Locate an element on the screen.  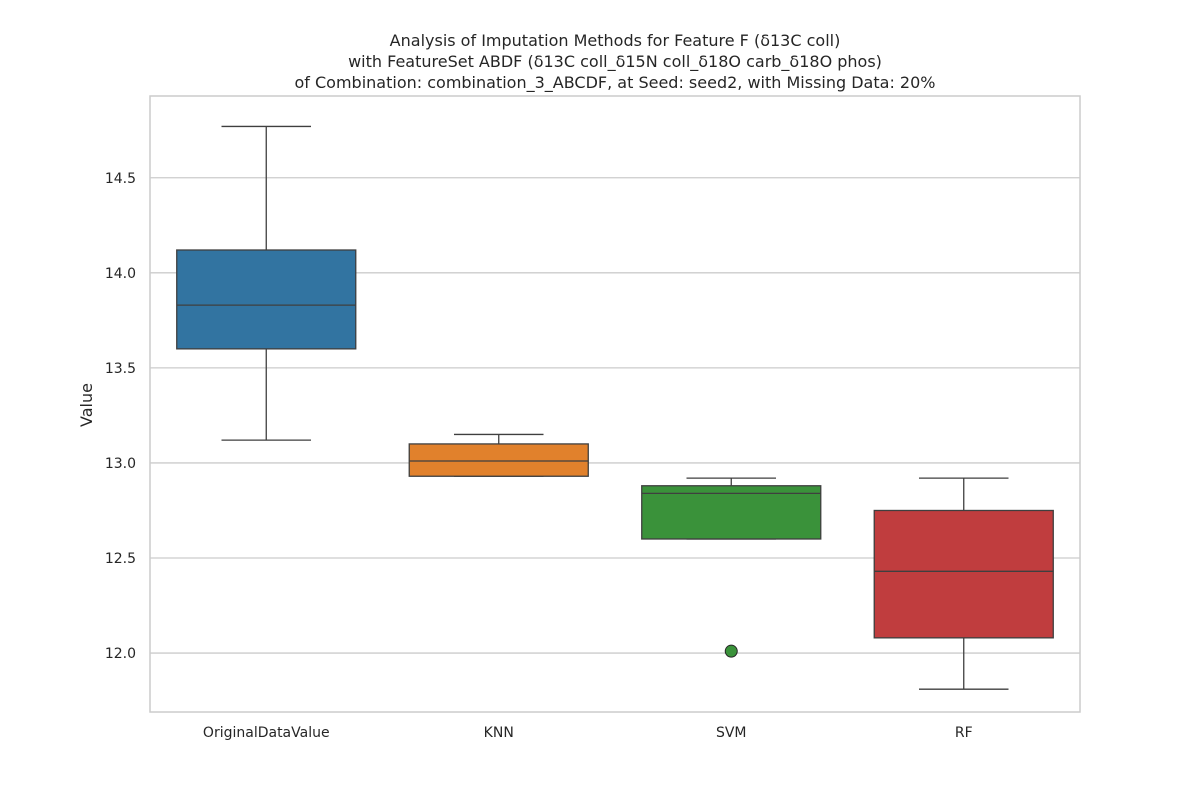
outlier-point is located at coordinates (731, 651).